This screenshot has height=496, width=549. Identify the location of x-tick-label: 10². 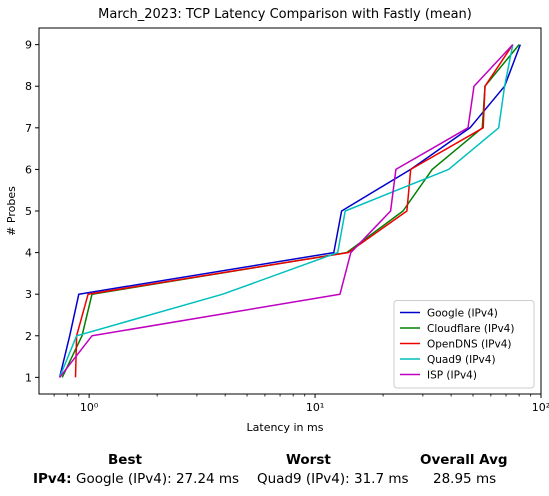
(540, 407).